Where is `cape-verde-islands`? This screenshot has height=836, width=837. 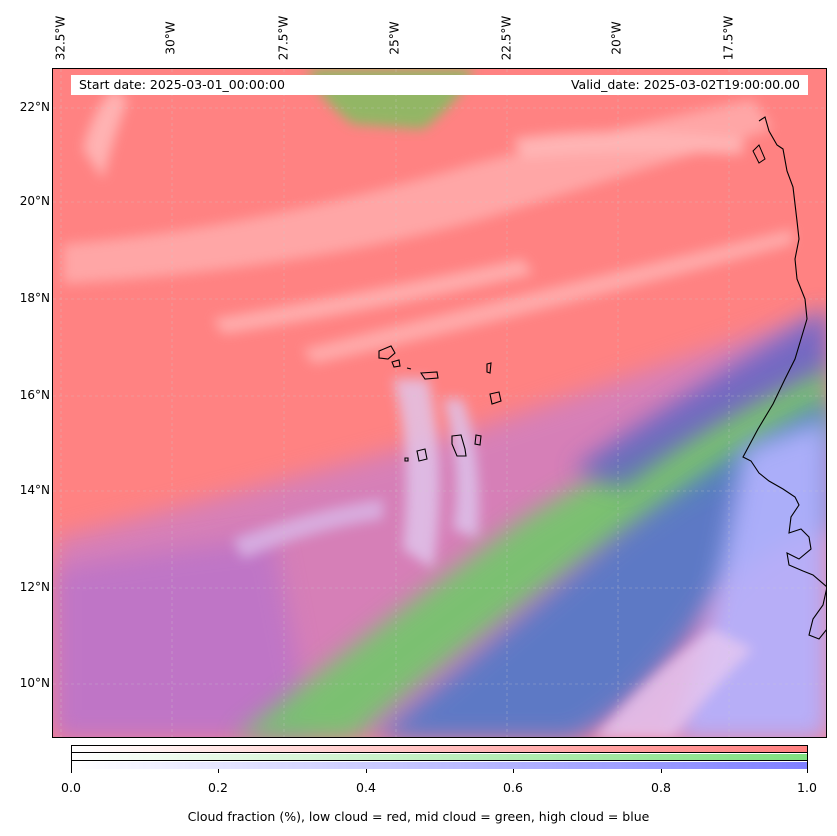
cape-verde-islands is located at coordinates (440, 403).